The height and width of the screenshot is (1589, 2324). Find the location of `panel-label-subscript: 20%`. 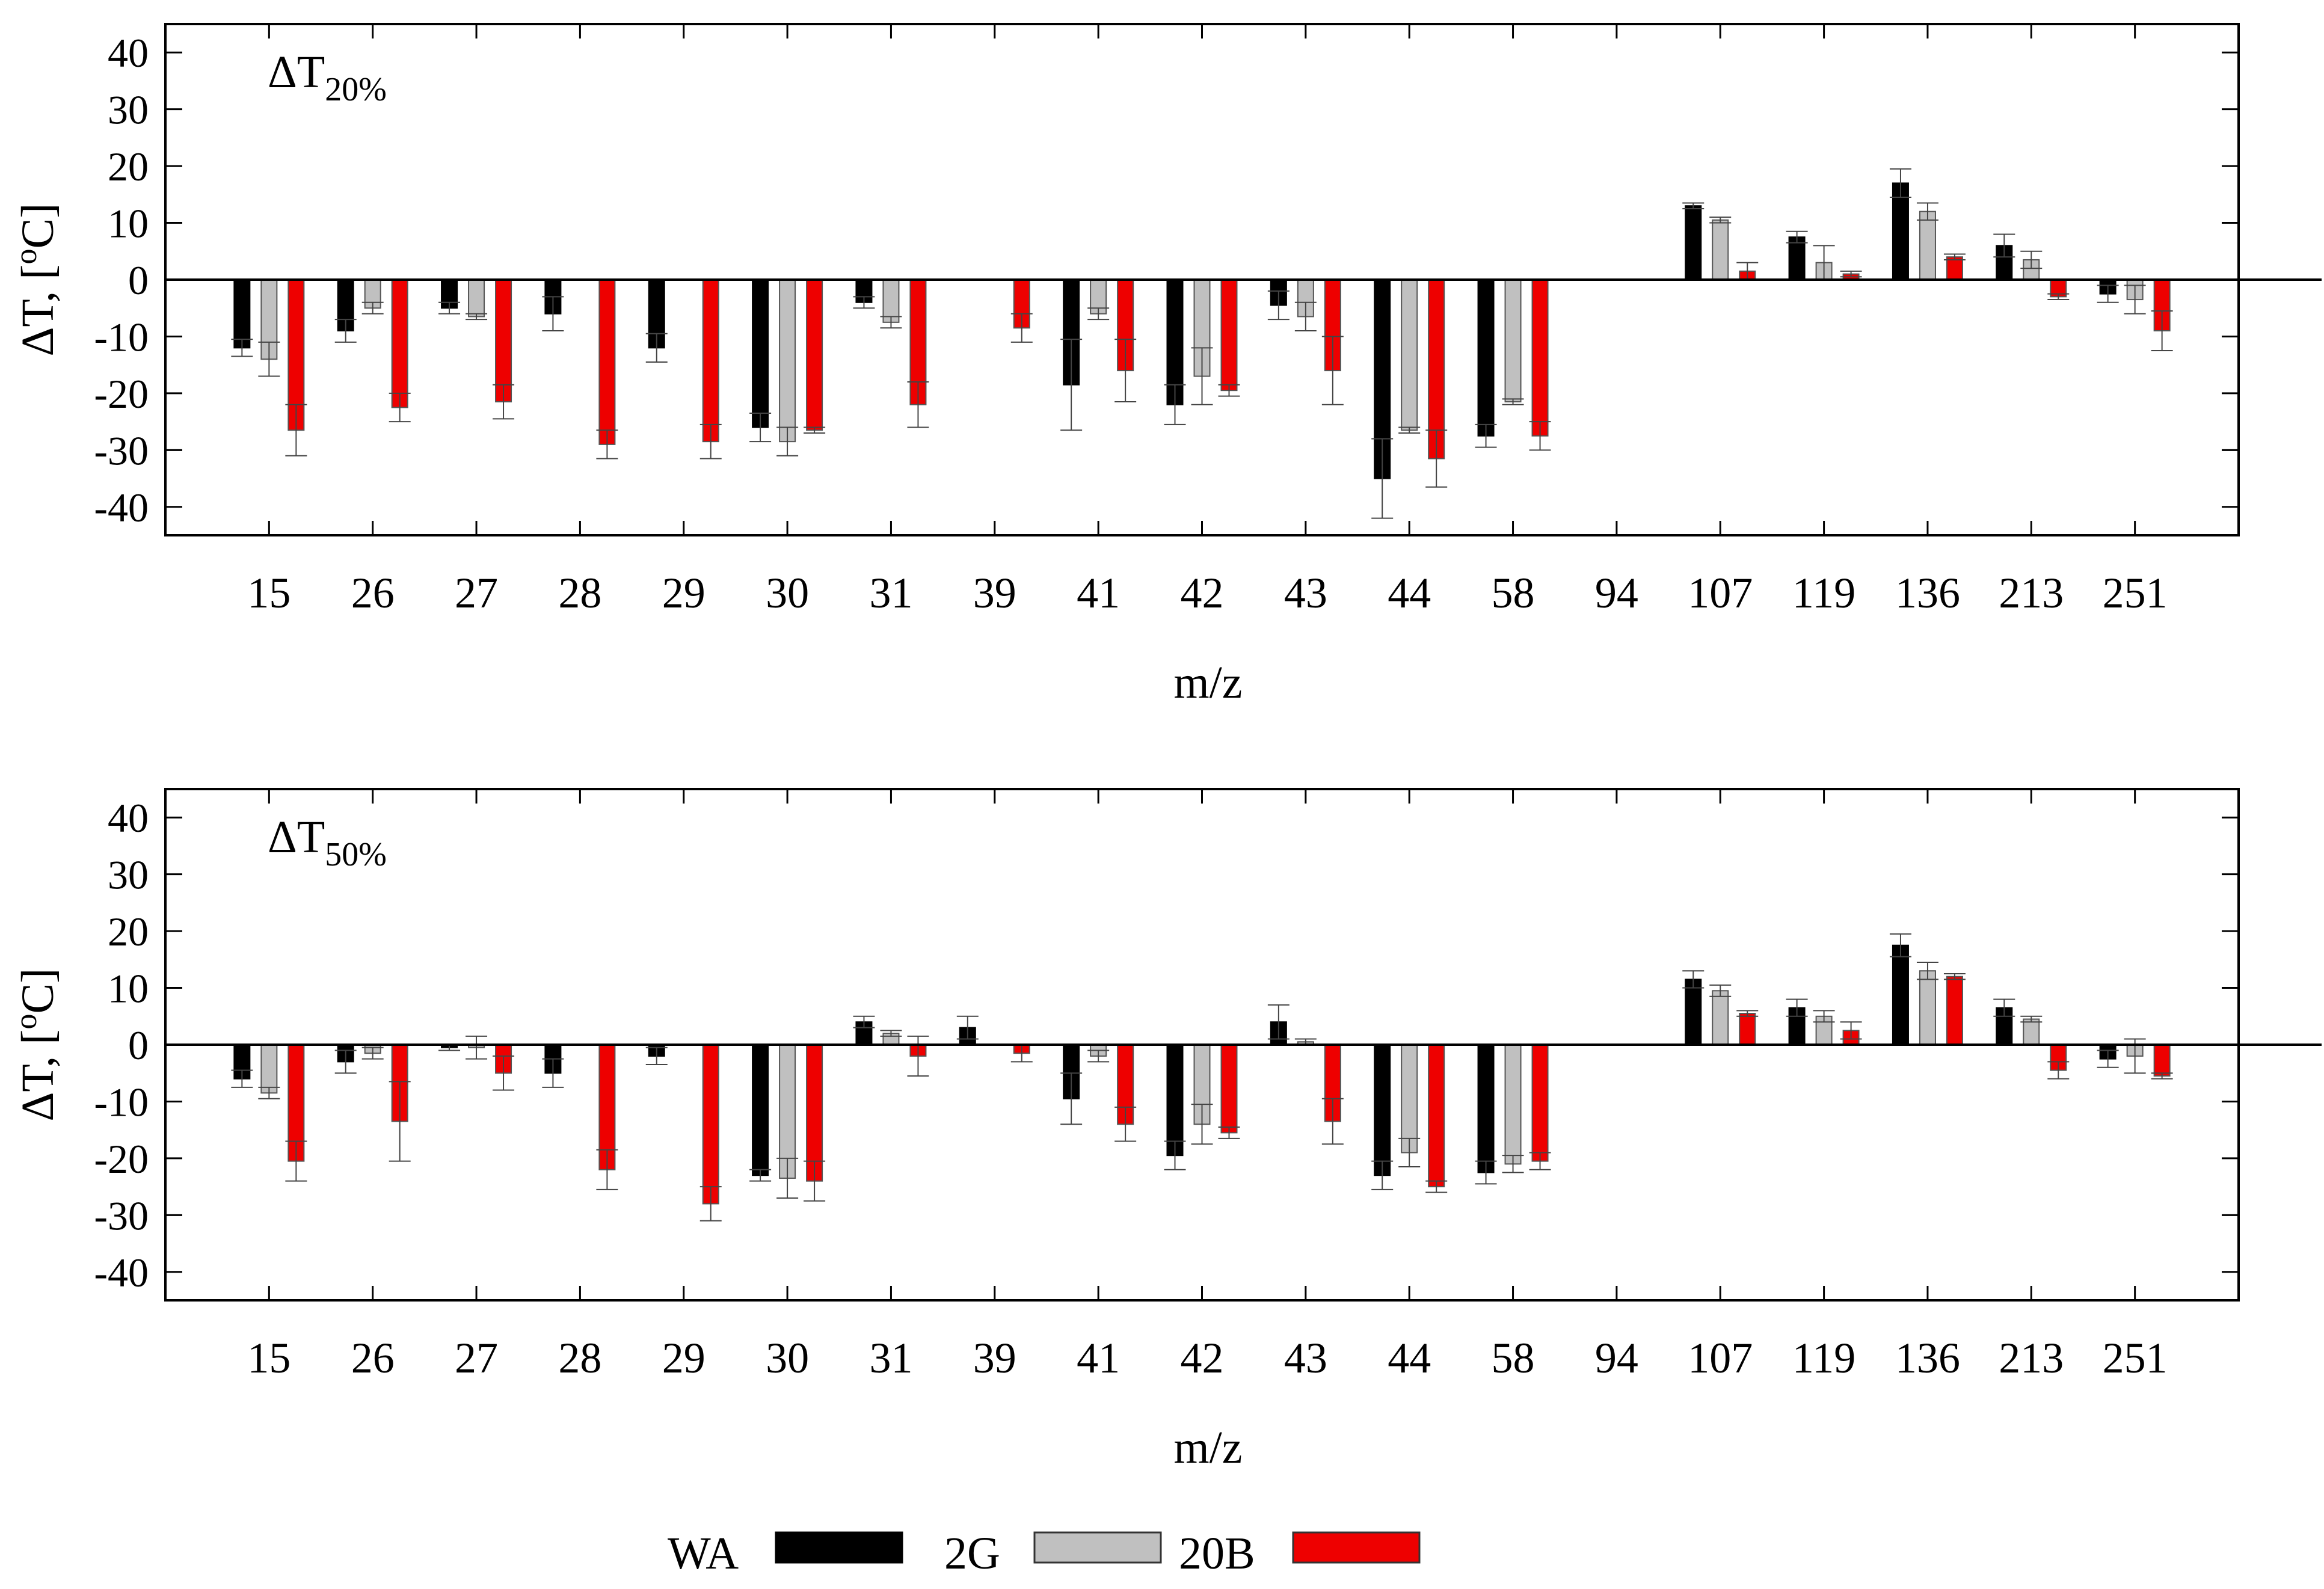

panel-label-subscript: 20% is located at coordinates (356, 90).